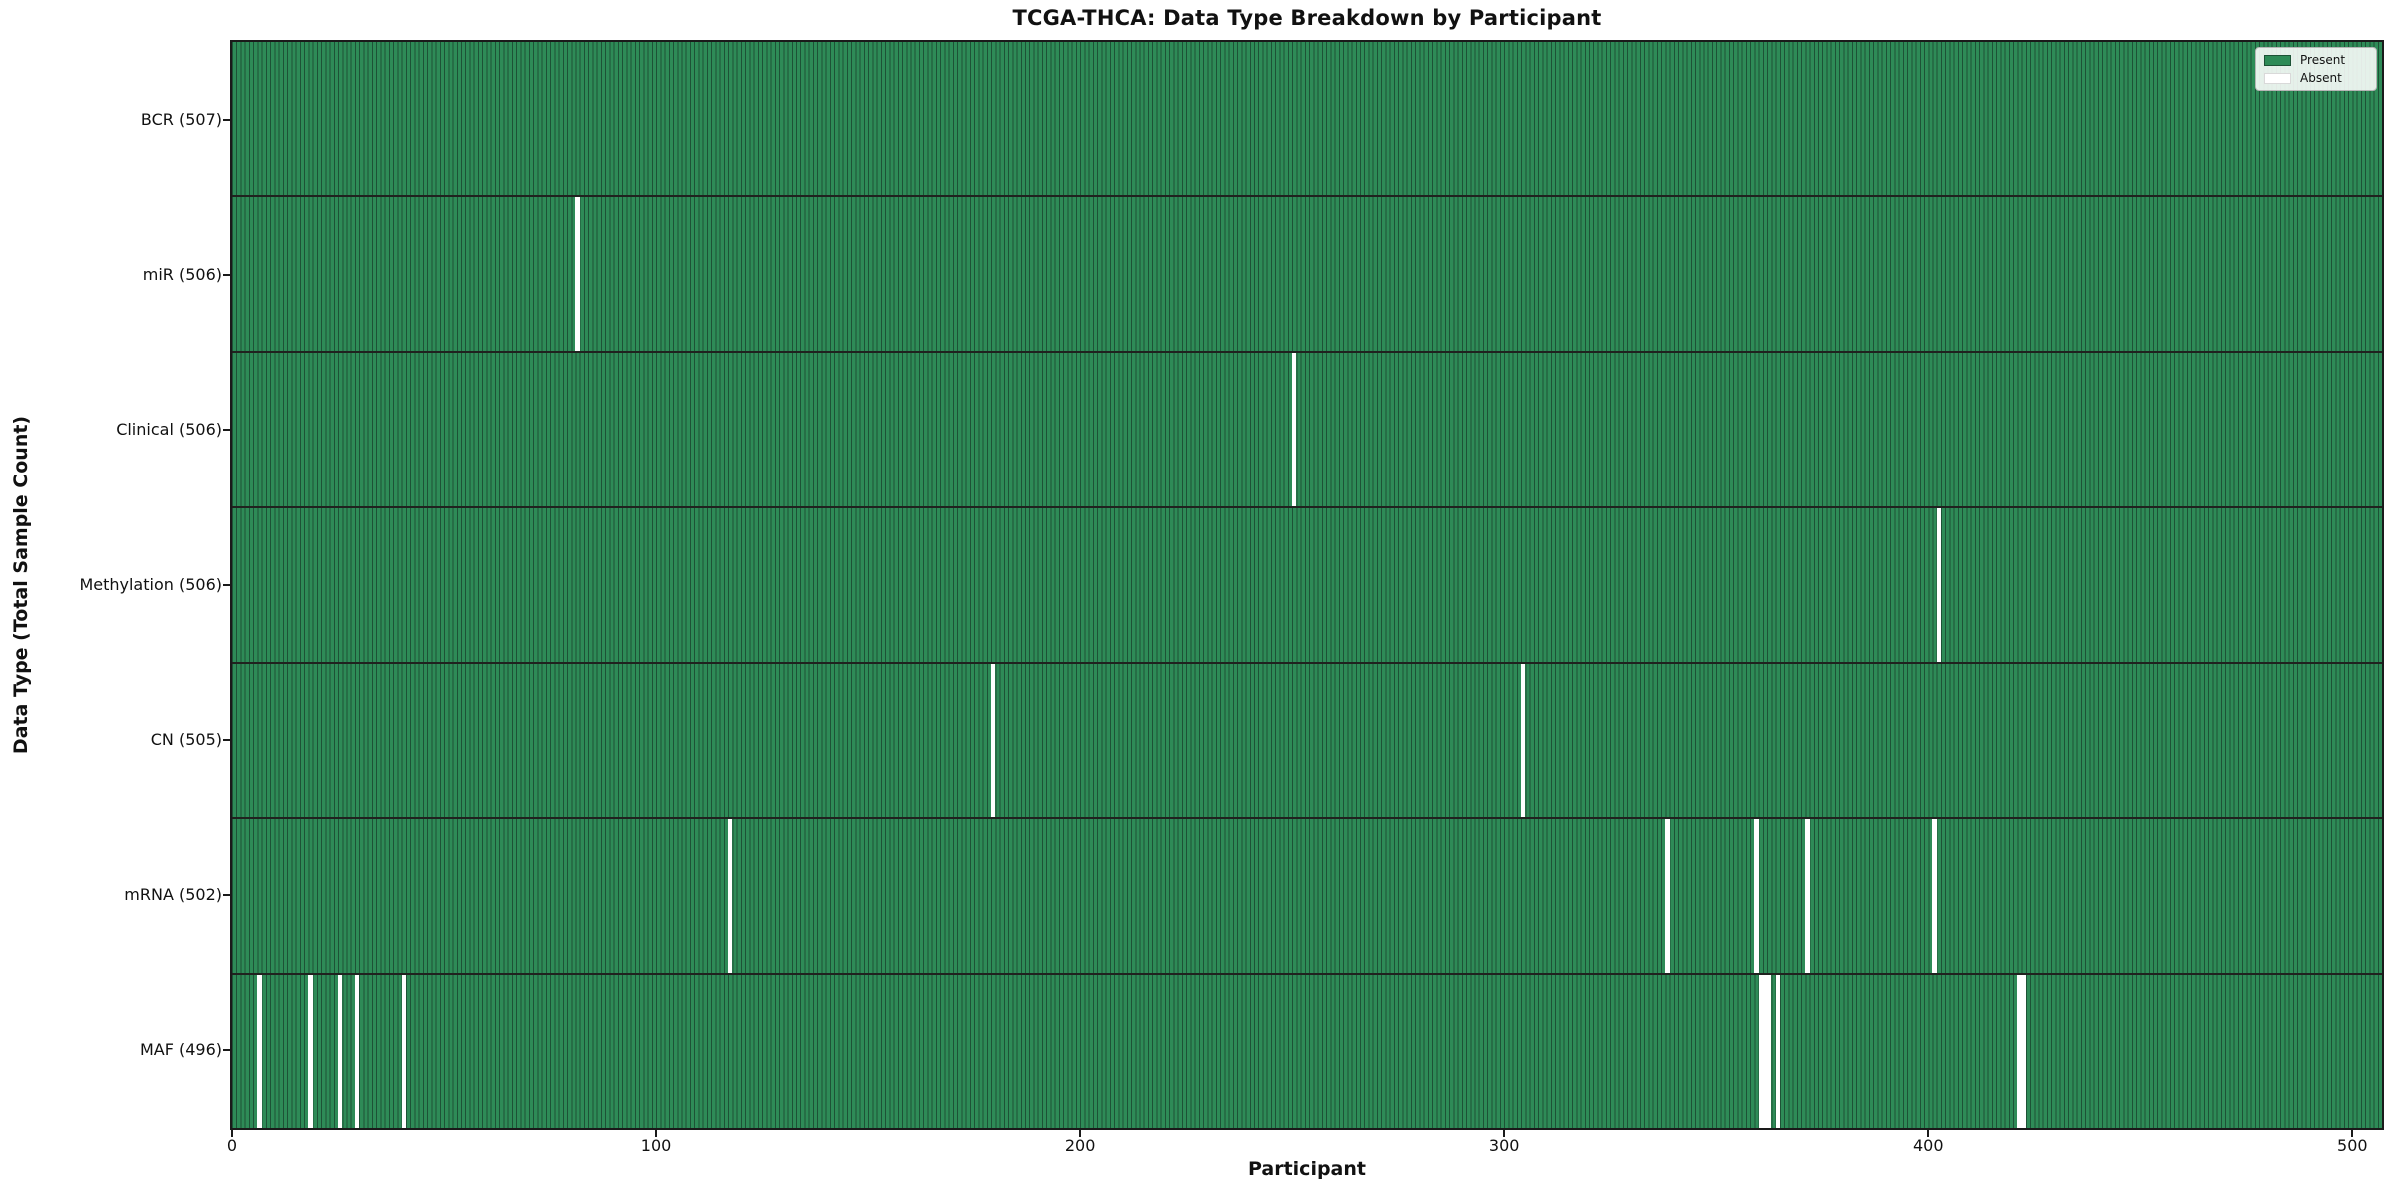 This screenshot has width=2400, height=1200. Describe the element at coordinates (1307, 1050) in the screenshot. I see `row-maf` at that location.